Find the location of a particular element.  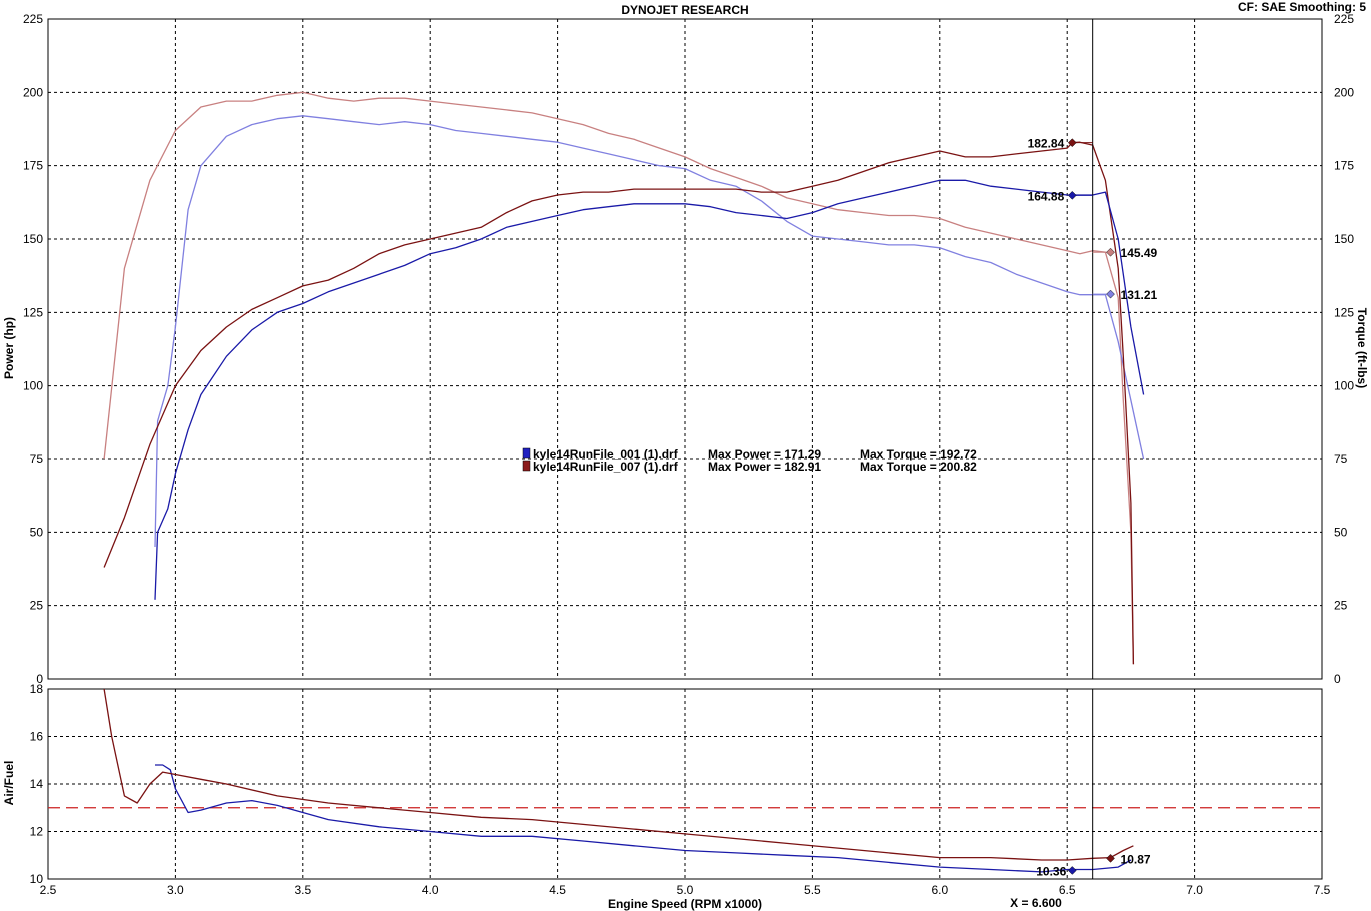

legend-file-run2: kyle14RunFile_007 (1).drf is located at coordinates (606, 467).